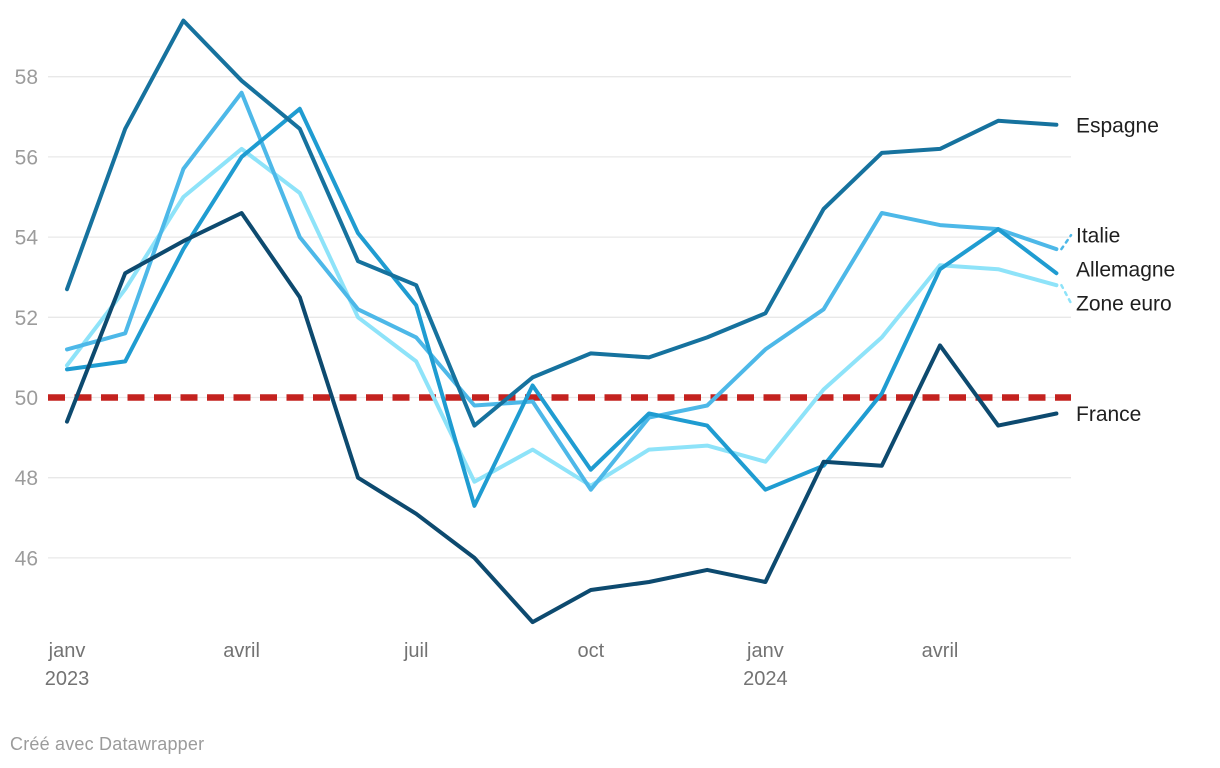  Describe the element at coordinates (67, 651) in the screenshot. I see `x-tick-label-janv-0: janv` at that location.